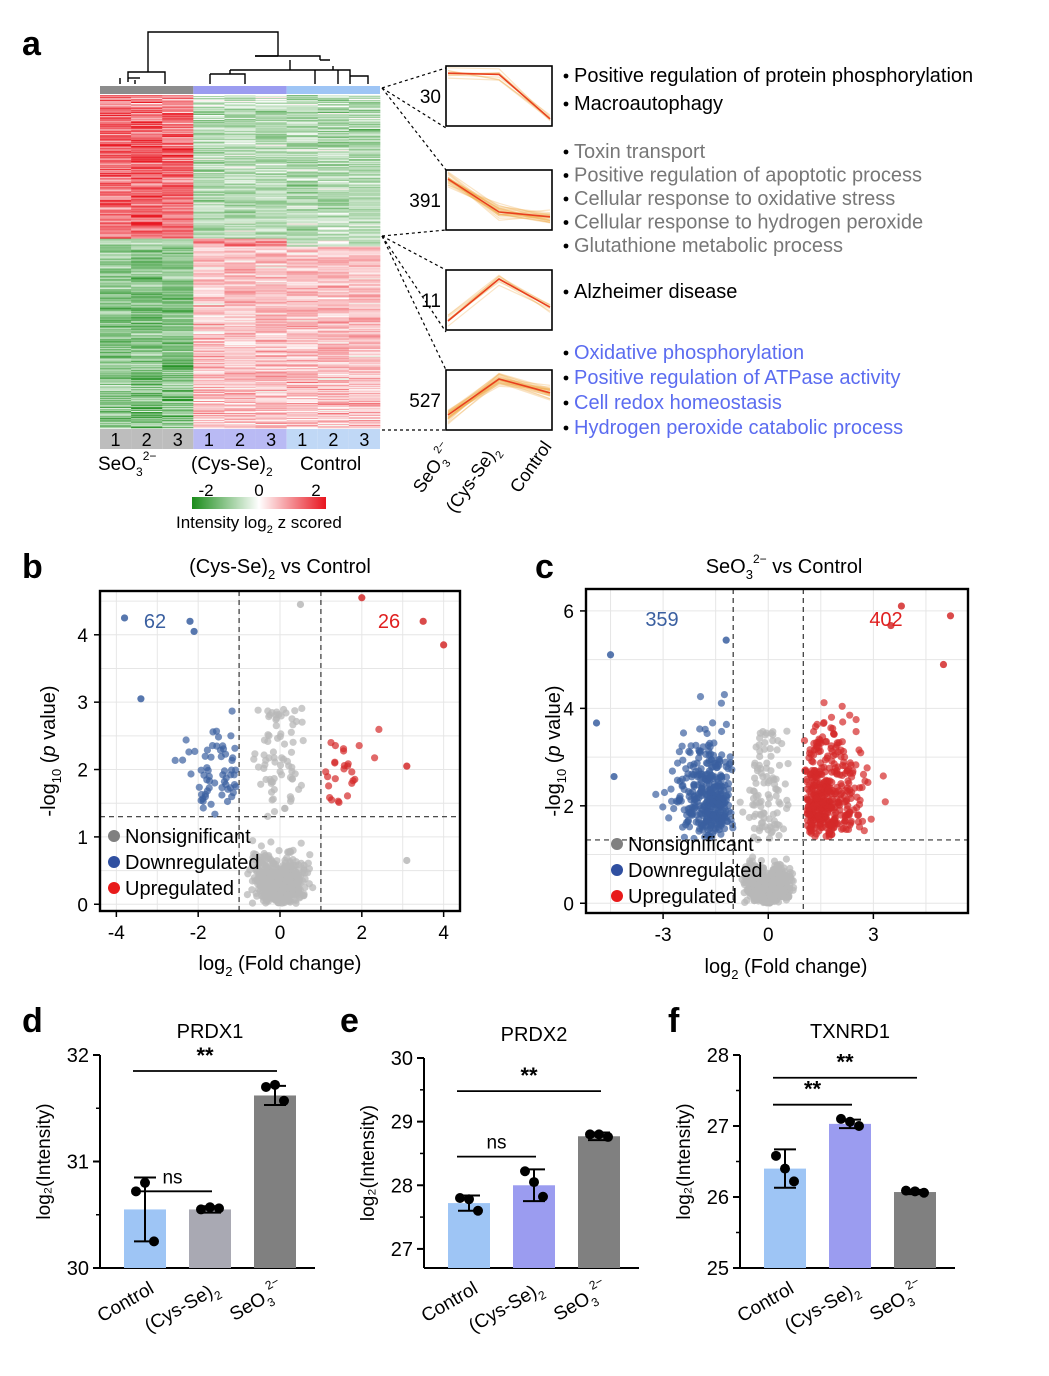  What do you see at coordinates (147, 440) in the screenshot?
I see `replicate-label: 2` at bounding box center [147, 440].